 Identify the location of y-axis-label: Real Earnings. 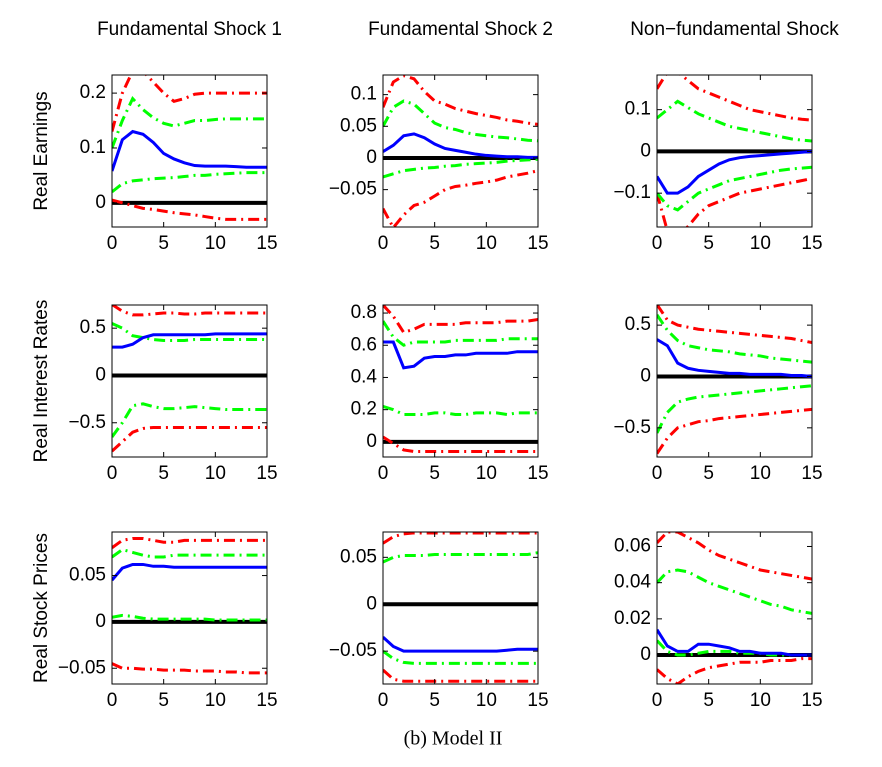
(41, 150).